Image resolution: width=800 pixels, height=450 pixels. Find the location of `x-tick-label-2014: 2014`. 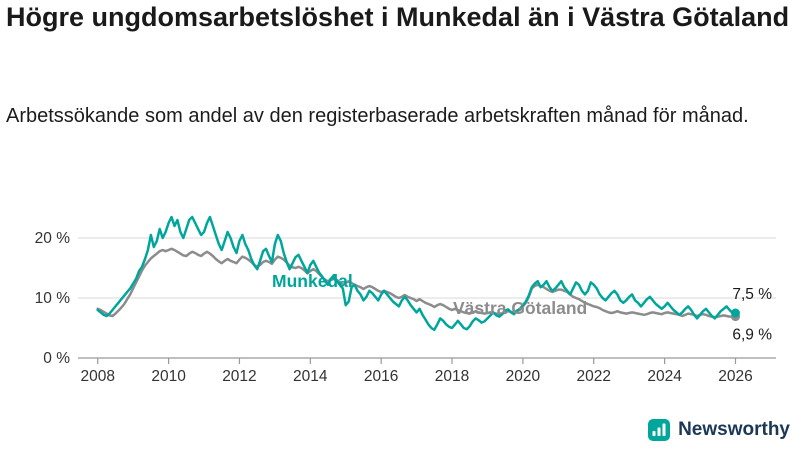

x-tick-label-2014: 2014 is located at coordinates (310, 376).